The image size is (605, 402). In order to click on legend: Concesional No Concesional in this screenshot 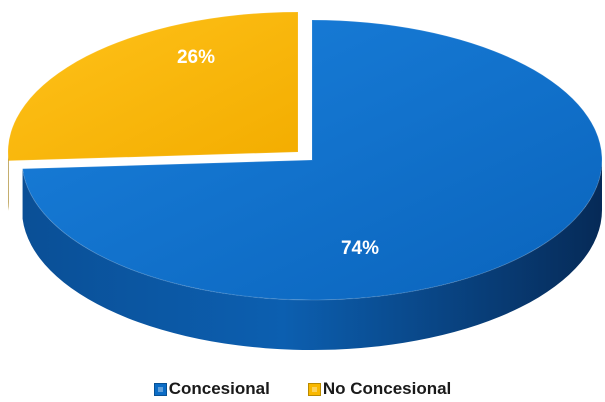, I will do `click(302, 389)`.